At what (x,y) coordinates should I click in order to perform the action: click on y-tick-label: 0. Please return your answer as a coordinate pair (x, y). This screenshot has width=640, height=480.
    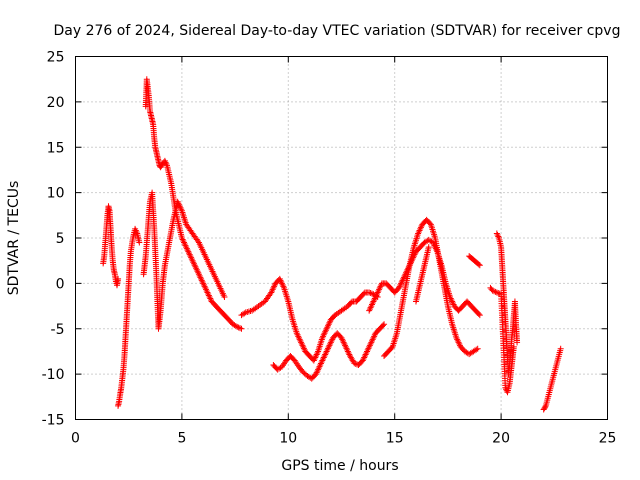
    Looking at the image, I should click on (60, 284).